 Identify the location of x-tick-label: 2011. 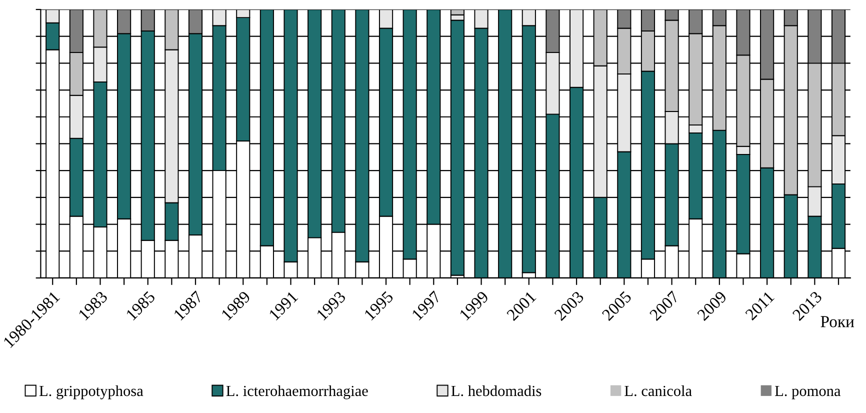
(759, 305).